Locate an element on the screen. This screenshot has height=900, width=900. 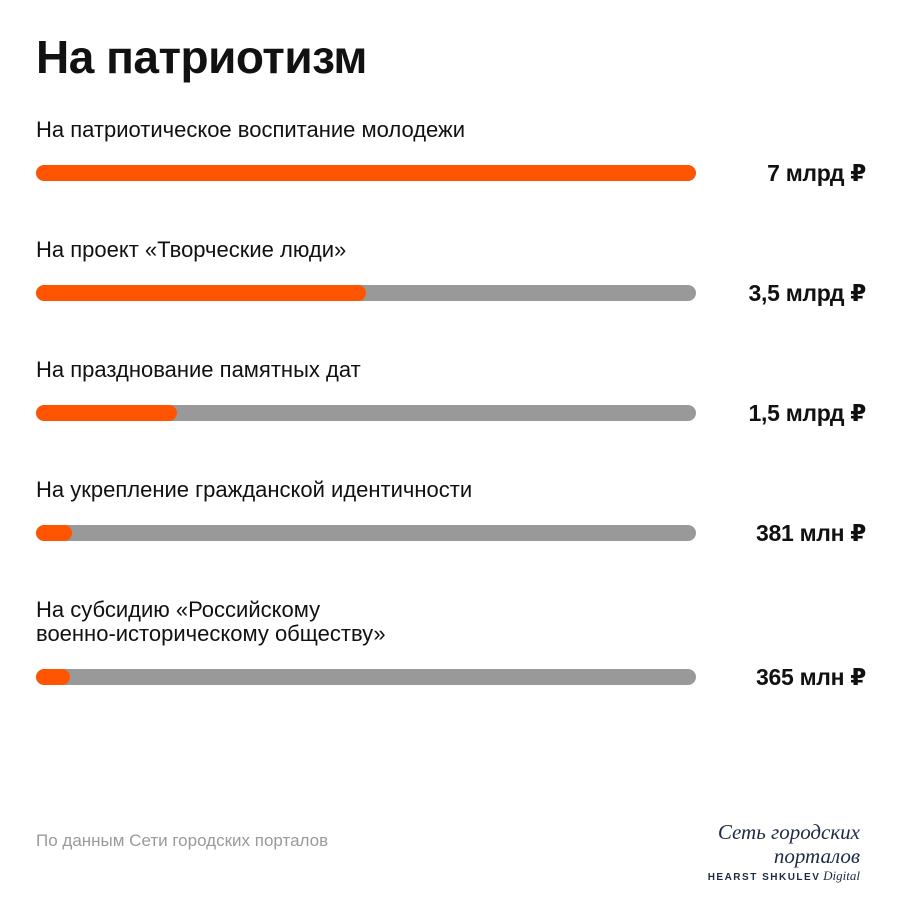
bar-category-label-line: На проект «Творческие люди» is located at coordinates (191, 249).